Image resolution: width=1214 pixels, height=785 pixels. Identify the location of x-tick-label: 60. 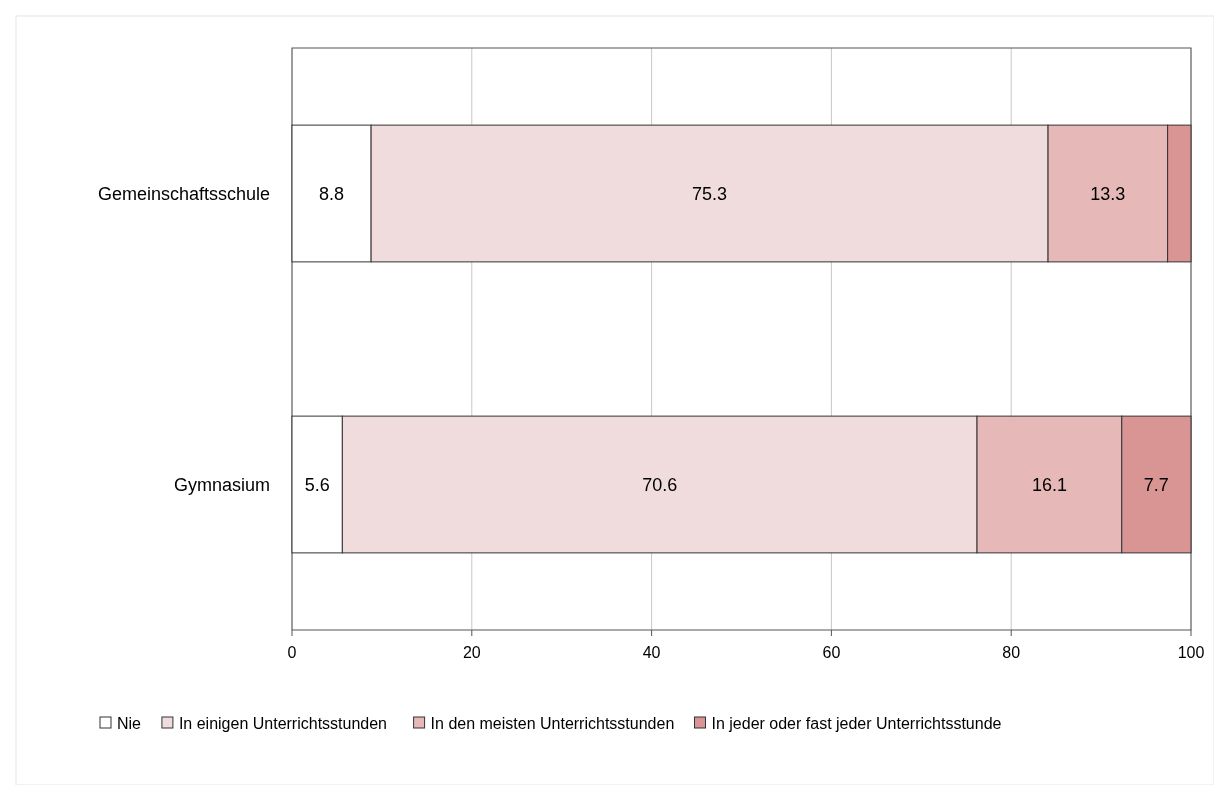
(831, 652).